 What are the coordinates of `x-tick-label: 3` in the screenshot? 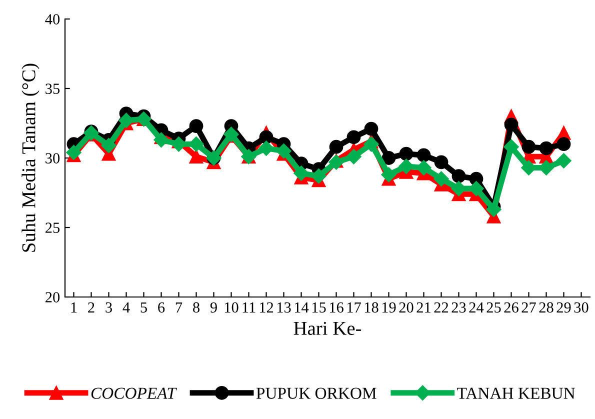 It's located at (109, 307).